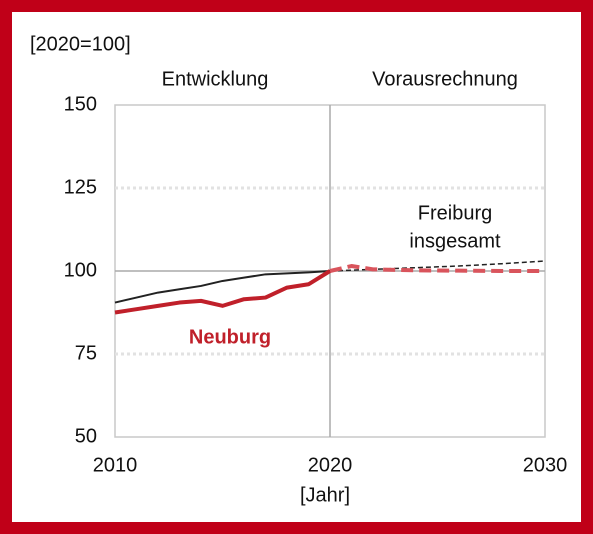  I want to click on y-tick-label: 100, so click(80, 270).